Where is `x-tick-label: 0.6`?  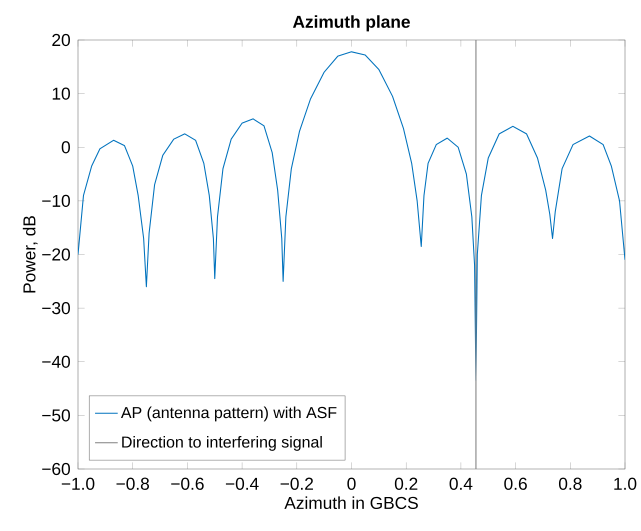 x-tick-label: 0.6 is located at coordinates (515, 484).